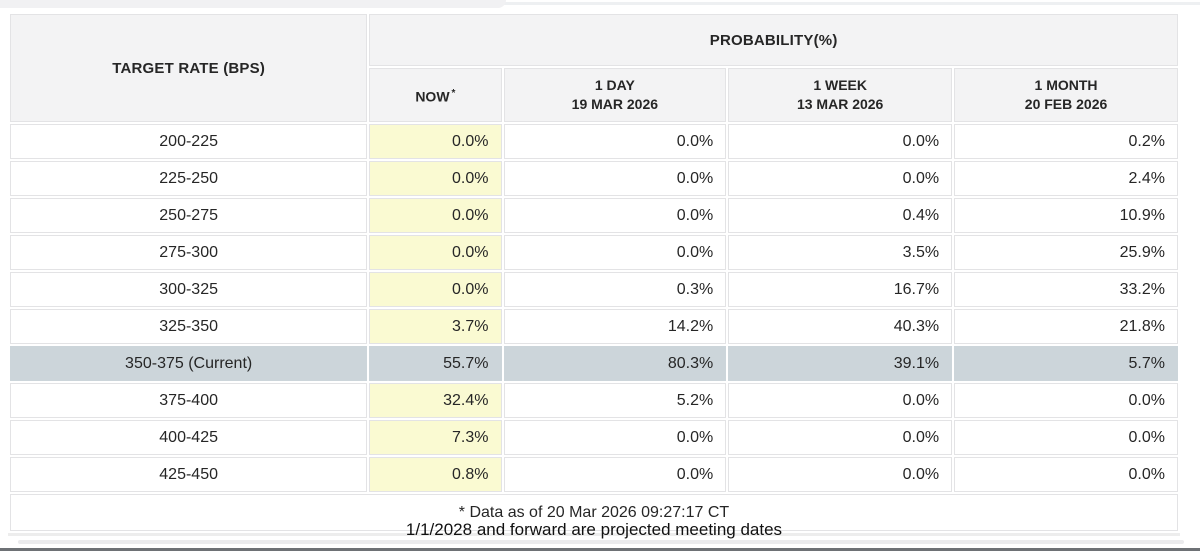  Describe the element at coordinates (1066, 252) in the screenshot. I see `prob-1month: 25.9%` at that location.